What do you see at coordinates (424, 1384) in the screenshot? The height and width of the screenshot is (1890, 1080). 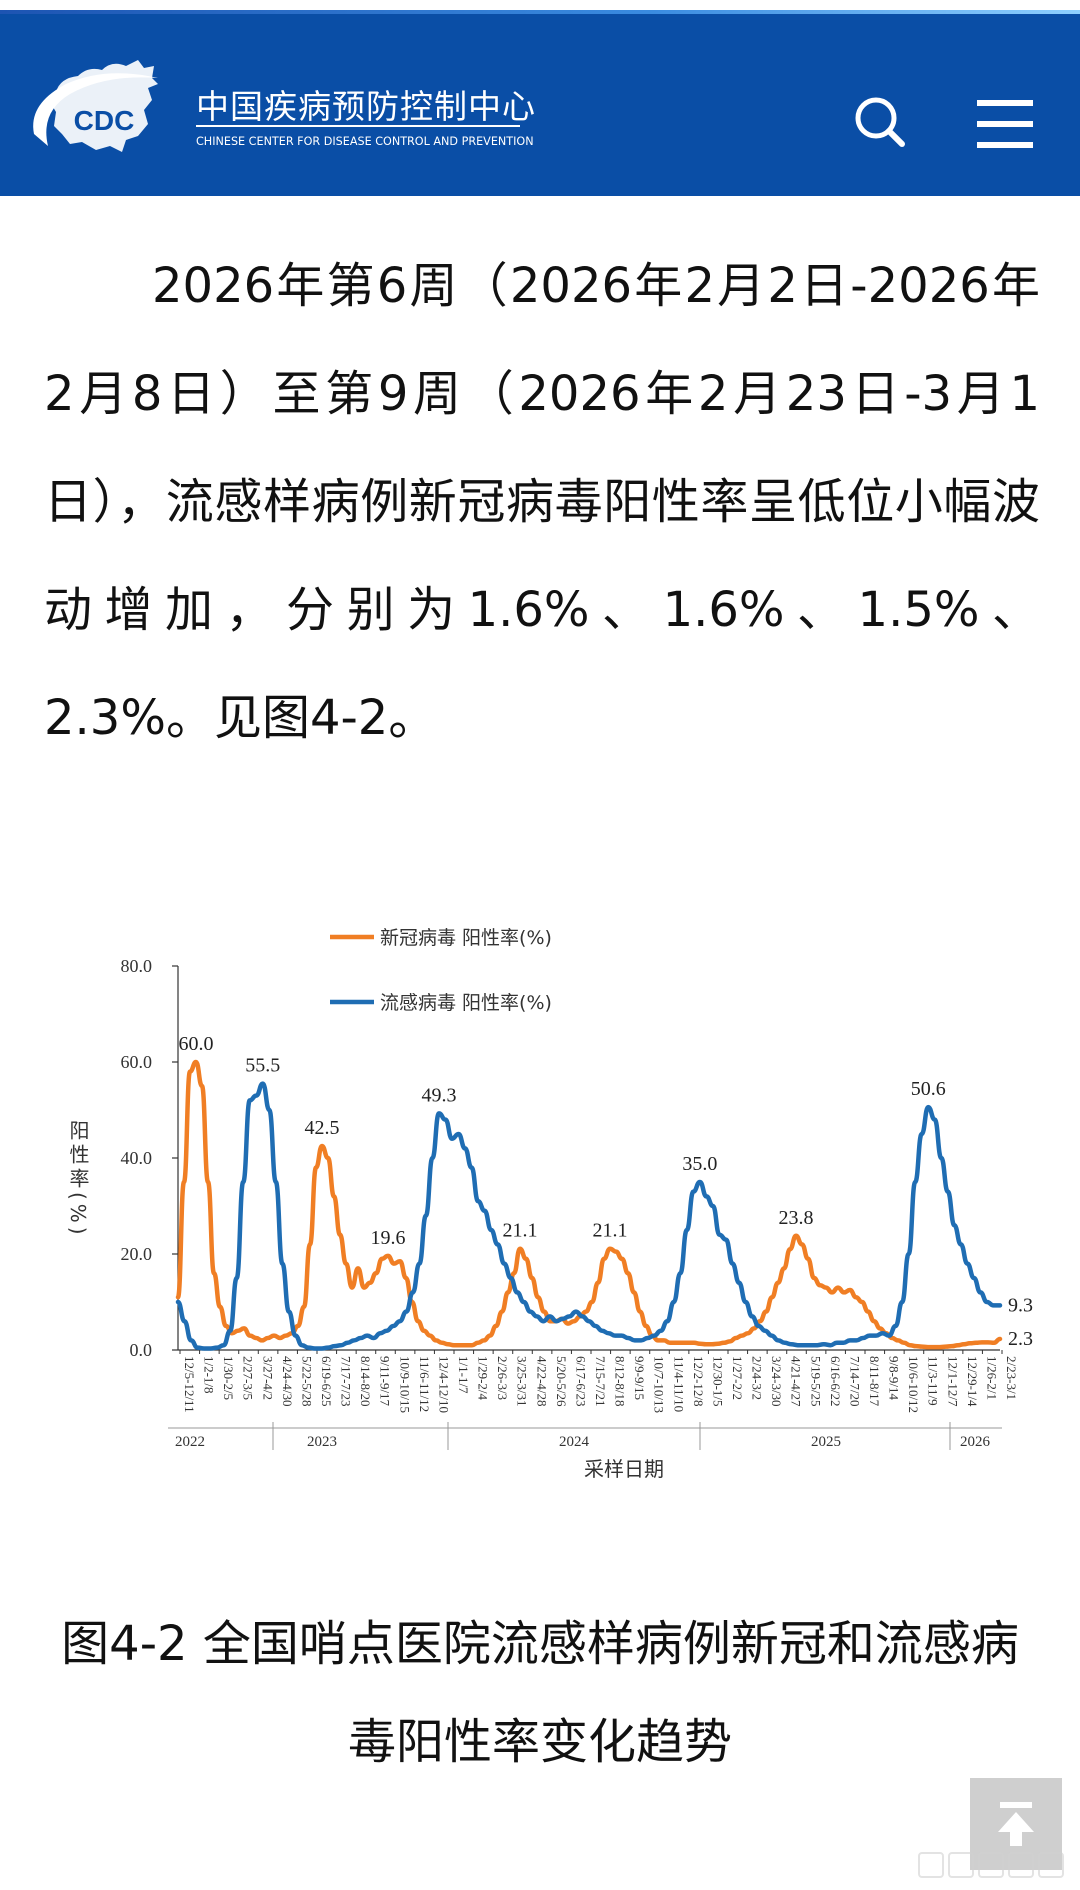 I see `x-tick-label: 11/6-11/12` at bounding box center [424, 1384].